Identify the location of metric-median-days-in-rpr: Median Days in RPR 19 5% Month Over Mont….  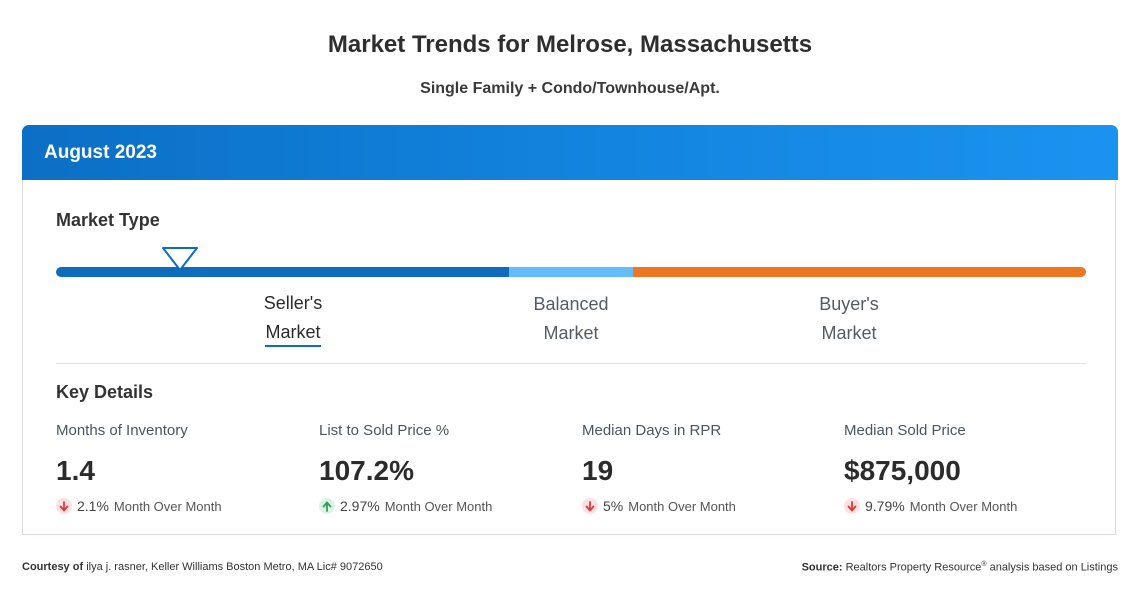
(702, 469).